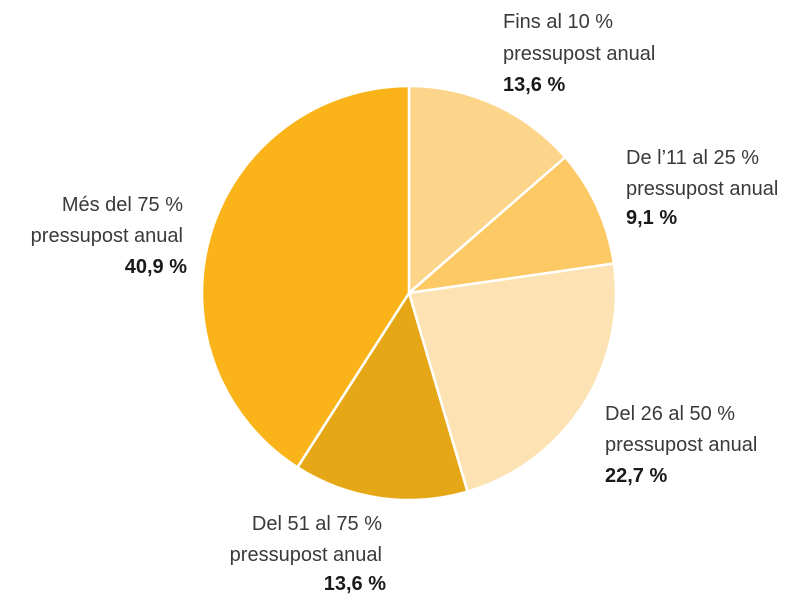 The width and height of the screenshot is (804, 595). What do you see at coordinates (534, 85) in the screenshot?
I see `slice-1-value-label: 13,6 %` at bounding box center [534, 85].